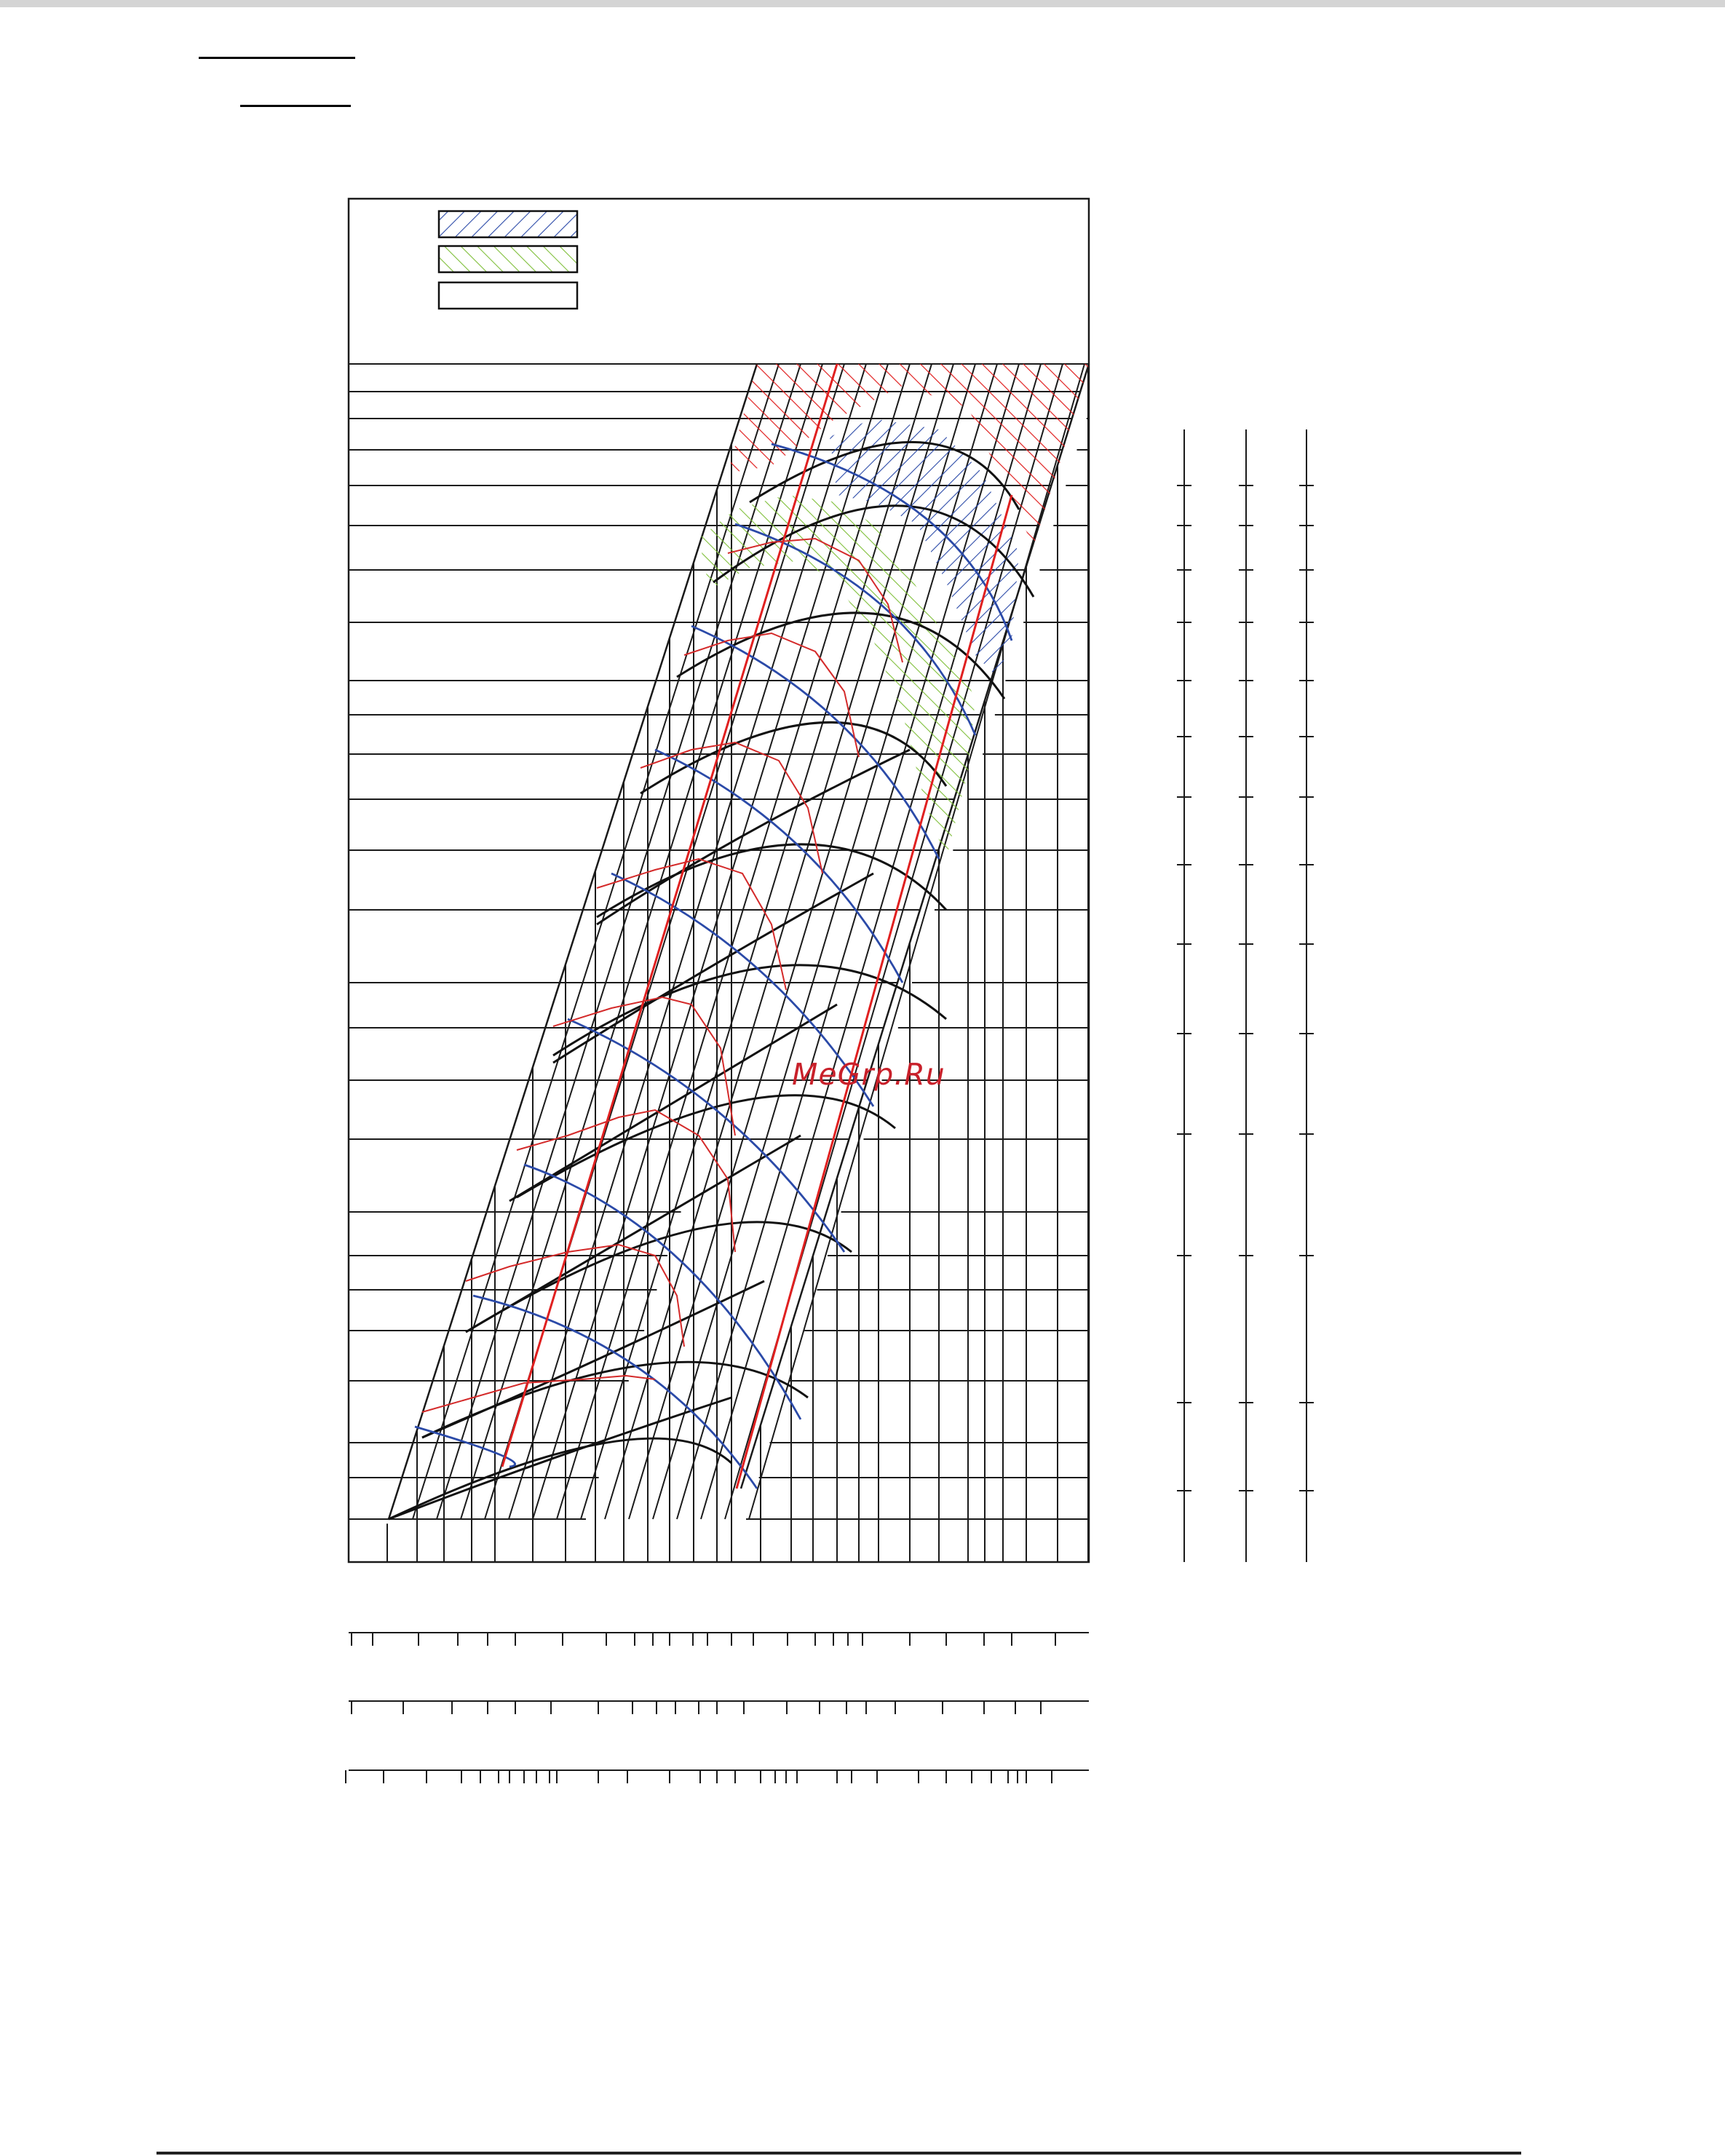 This screenshot has width=1725, height=2156. I want to click on legend, so click(508, 260).